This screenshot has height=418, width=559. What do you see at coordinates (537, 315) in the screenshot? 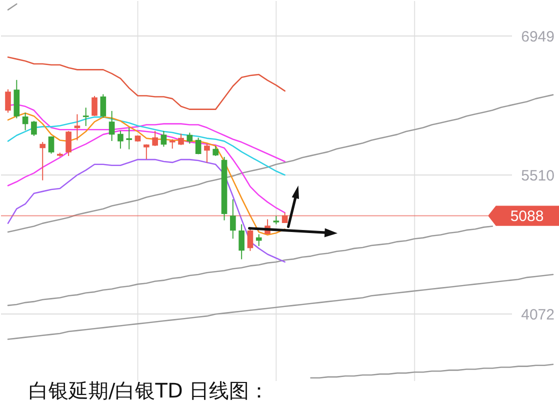
I see `y-tick-label: 4072` at bounding box center [537, 315].